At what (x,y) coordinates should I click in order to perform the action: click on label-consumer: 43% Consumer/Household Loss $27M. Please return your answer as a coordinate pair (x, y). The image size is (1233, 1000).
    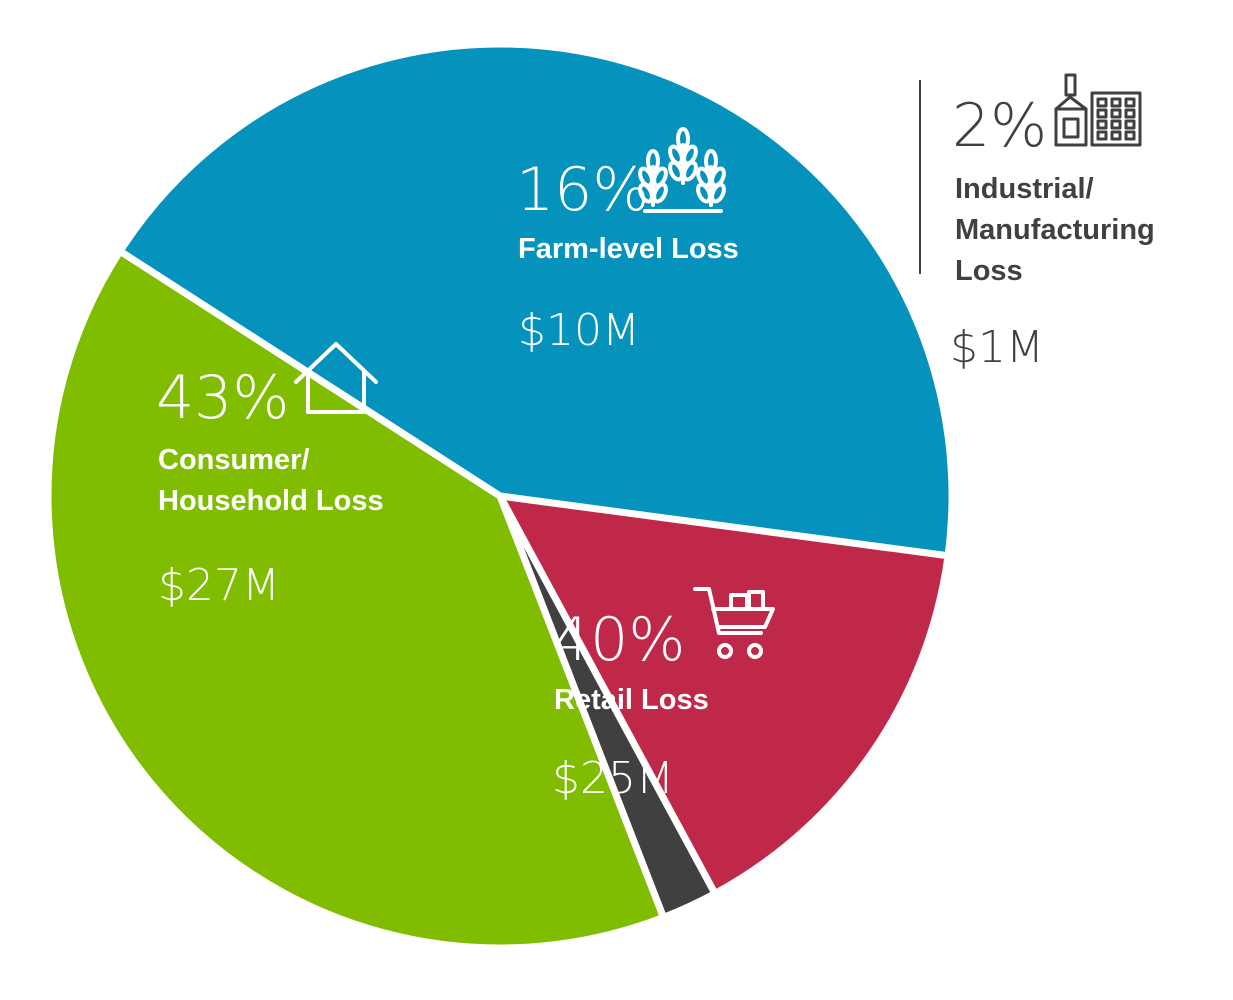
    Looking at the image, I should click on (270, 476).